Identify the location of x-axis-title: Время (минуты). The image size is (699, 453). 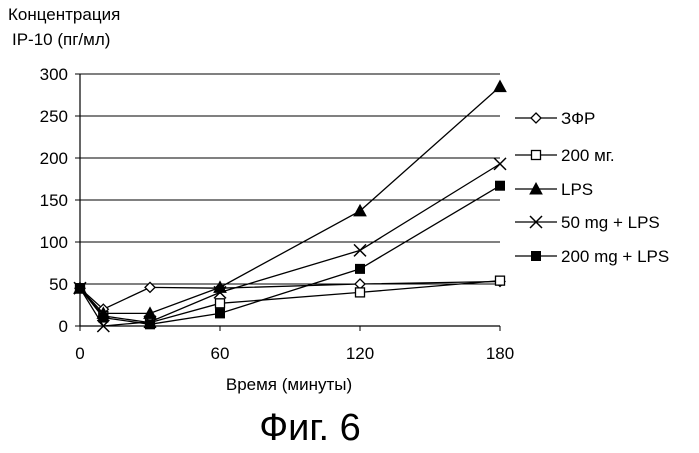
(289, 384).